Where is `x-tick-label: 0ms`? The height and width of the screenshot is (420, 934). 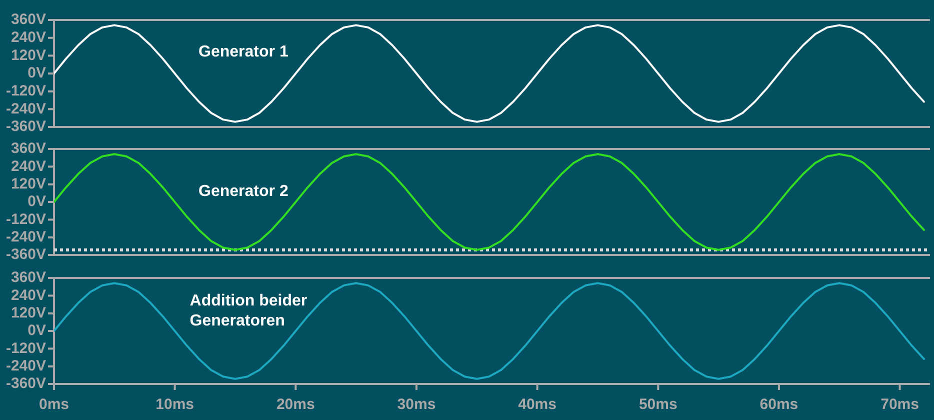
x-tick-label: 0ms is located at coordinates (54, 405).